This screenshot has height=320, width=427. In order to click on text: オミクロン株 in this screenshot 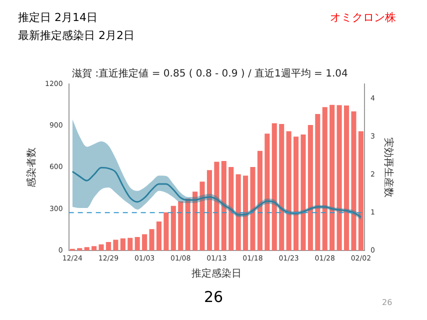, I will do `click(363, 17)`.